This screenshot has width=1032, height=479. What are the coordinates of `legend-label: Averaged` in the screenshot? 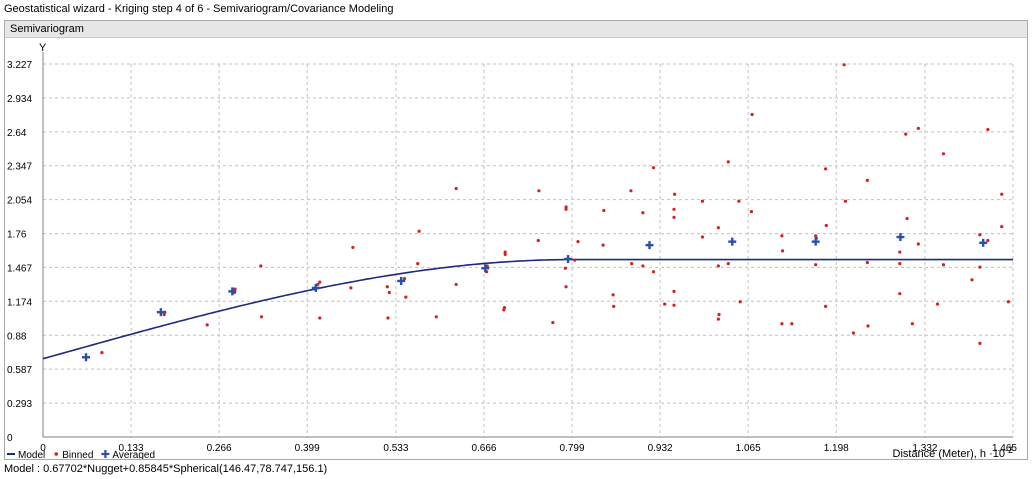 It's located at (133, 454).